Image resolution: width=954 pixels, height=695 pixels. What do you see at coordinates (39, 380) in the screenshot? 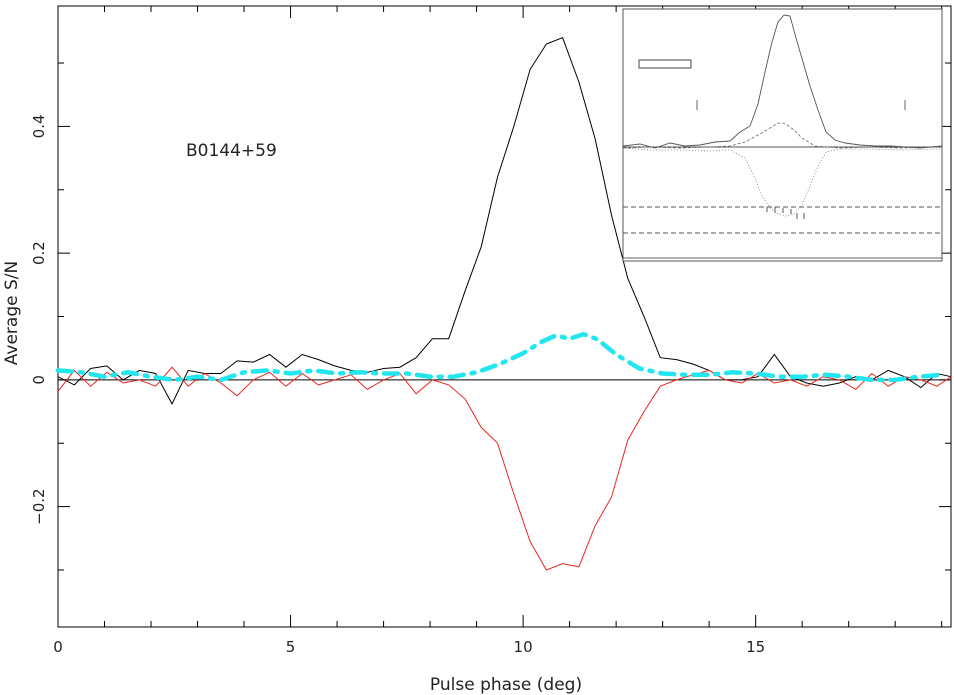
I see `y-tick-label: 0` at bounding box center [39, 380].